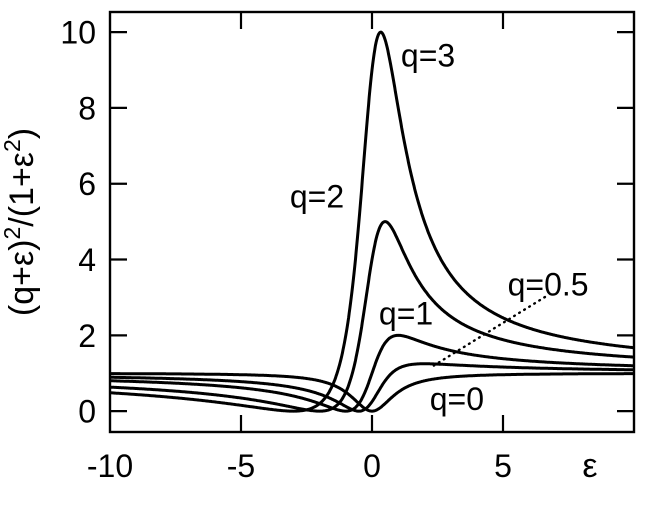 The image size is (670, 517). What do you see at coordinates (87, 412) in the screenshot?
I see `y-tick-label: 0` at bounding box center [87, 412].